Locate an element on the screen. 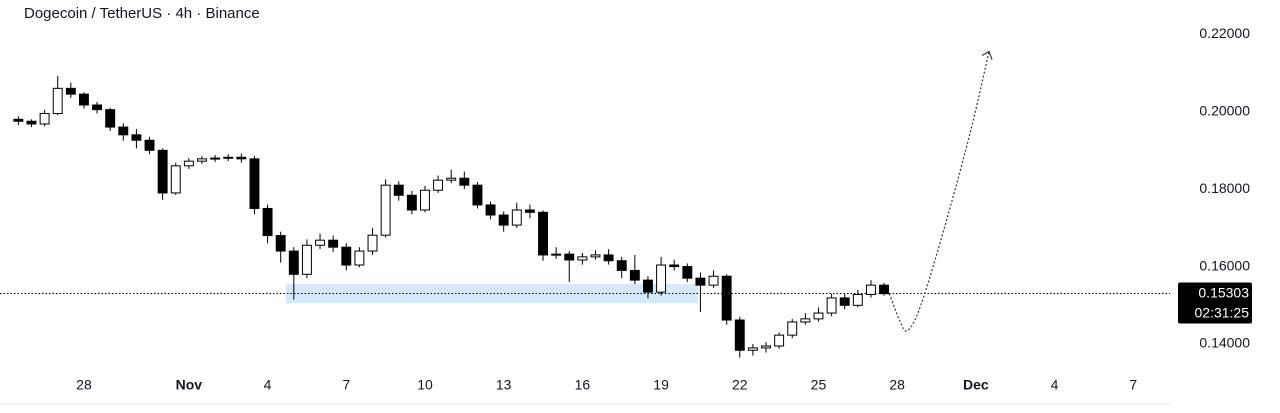 The width and height of the screenshot is (1280, 413). y-tick-label: 0.16000 is located at coordinates (1224, 265).